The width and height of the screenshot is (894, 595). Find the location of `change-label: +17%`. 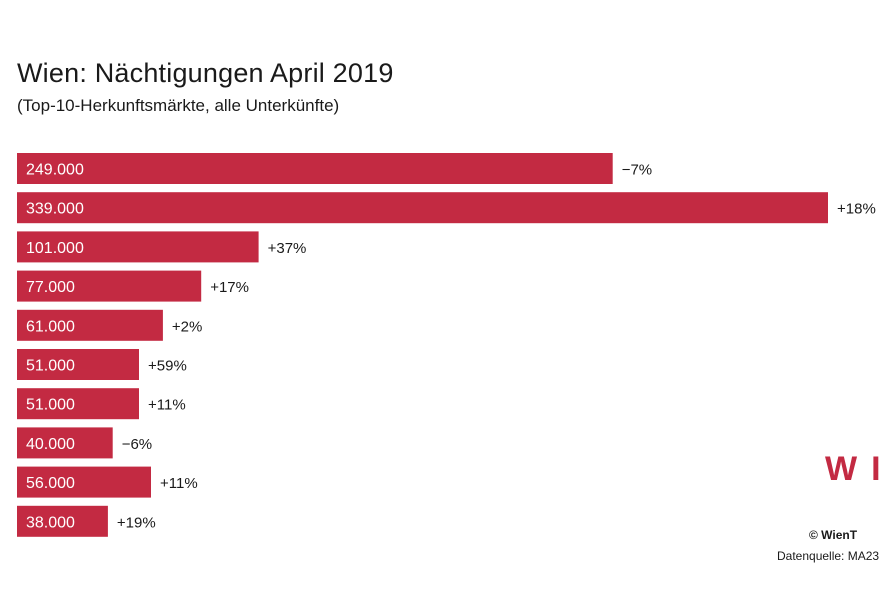

change-label: +17% is located at coordinates (229, 287).